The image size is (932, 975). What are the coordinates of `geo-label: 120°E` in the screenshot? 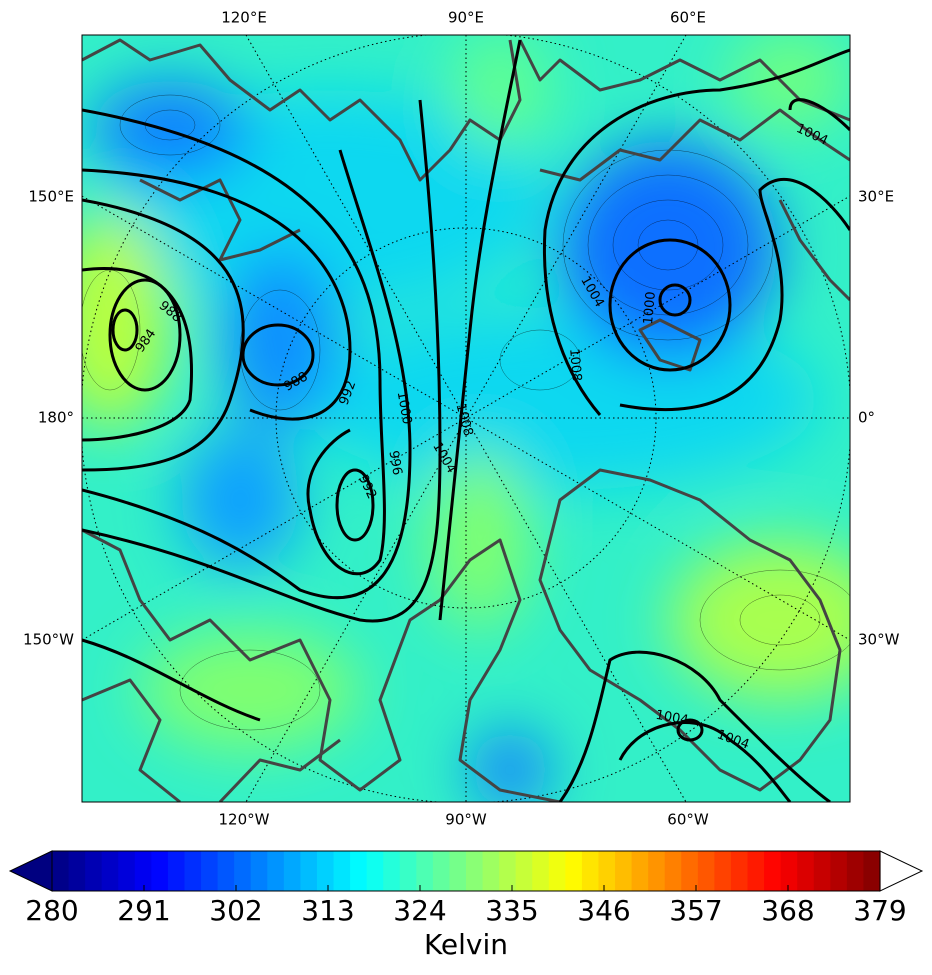 It's located at (244, 18).